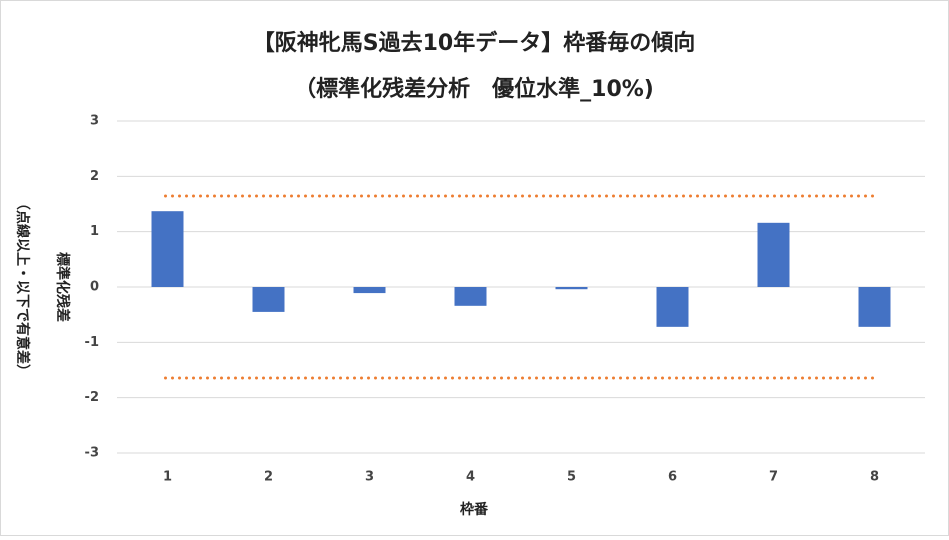  What do you see at coordinates (167, 477) in the screenshot?
I see `x-tick-label: 1` at bounding box center [167, 477].